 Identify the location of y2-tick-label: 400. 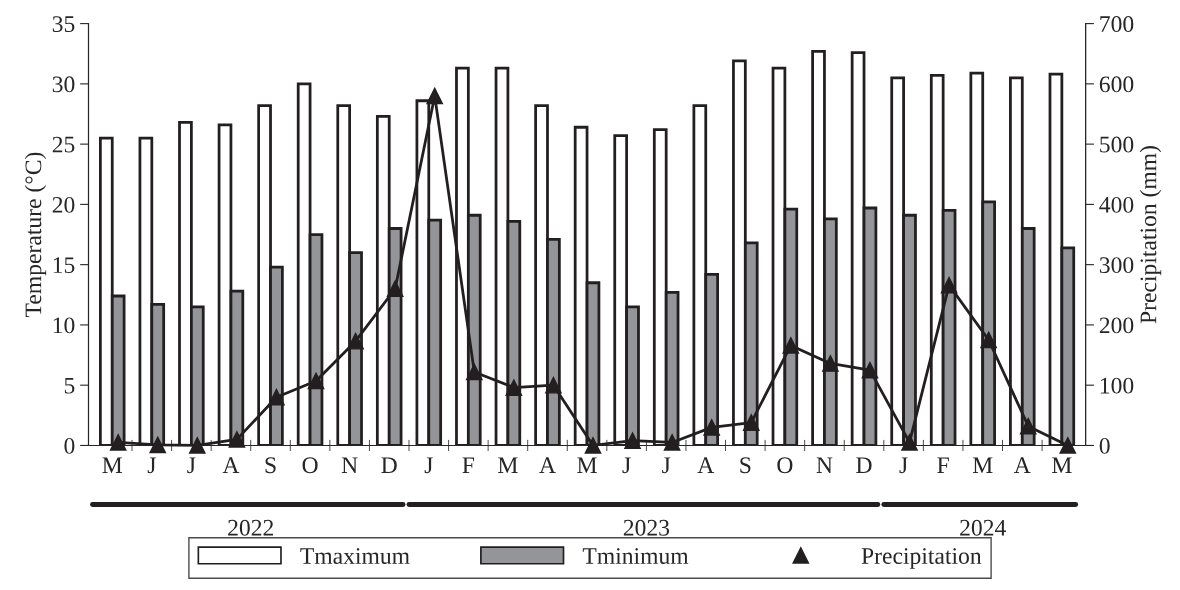
(1116, 204).